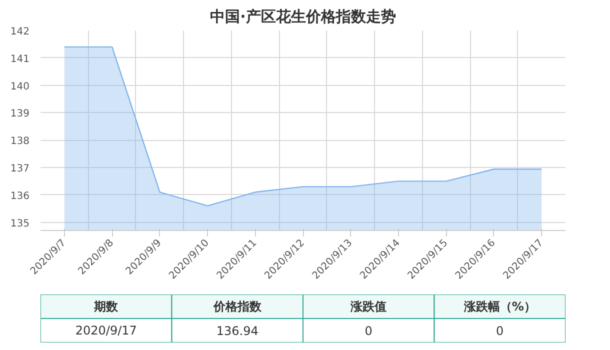 This screenshot has height=350, width=610. Describe the element at coordinates (106, 307) in the screenshot. I see `category-label: 期数` at that location.